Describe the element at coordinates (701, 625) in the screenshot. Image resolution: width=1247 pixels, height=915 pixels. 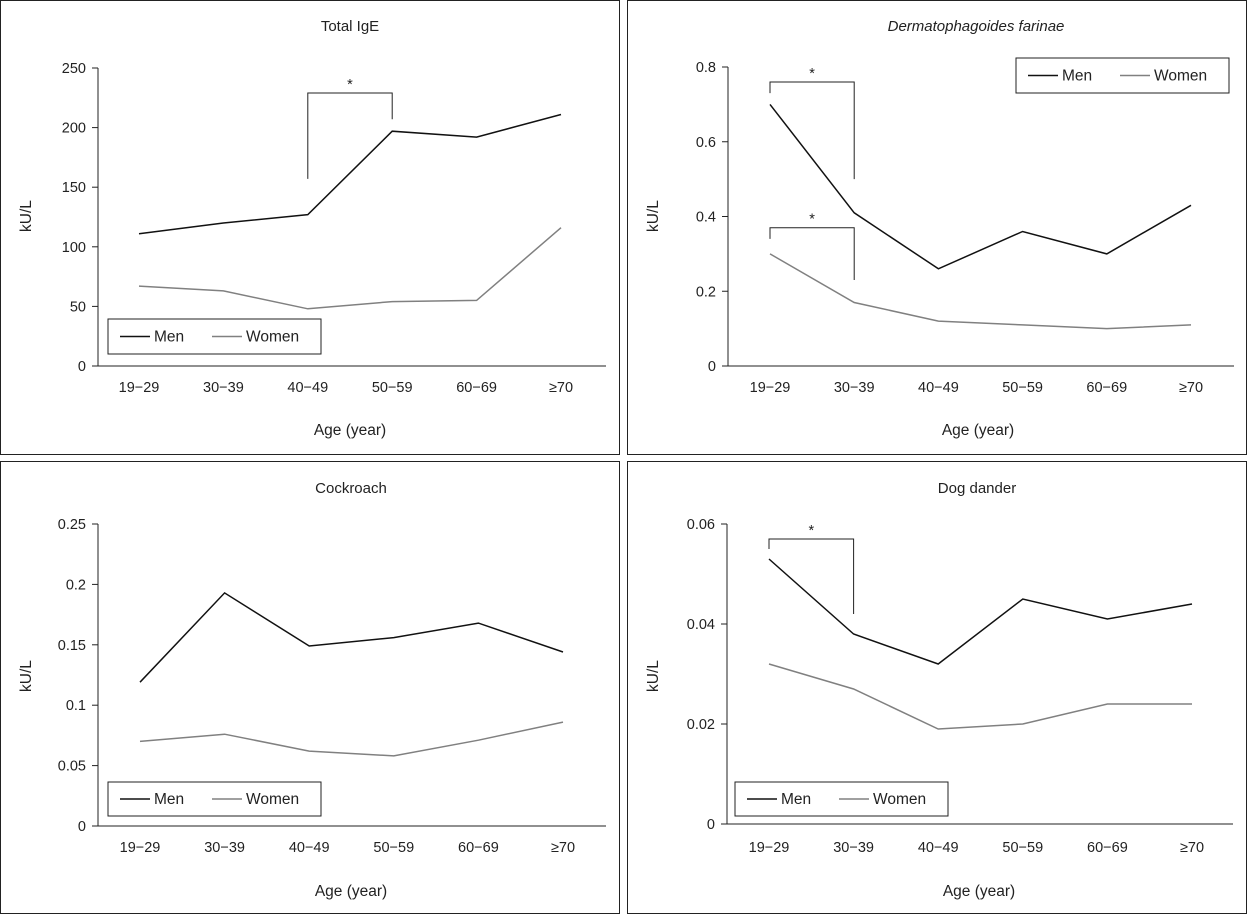
I see `y-tick-label: 0.04` at that location.